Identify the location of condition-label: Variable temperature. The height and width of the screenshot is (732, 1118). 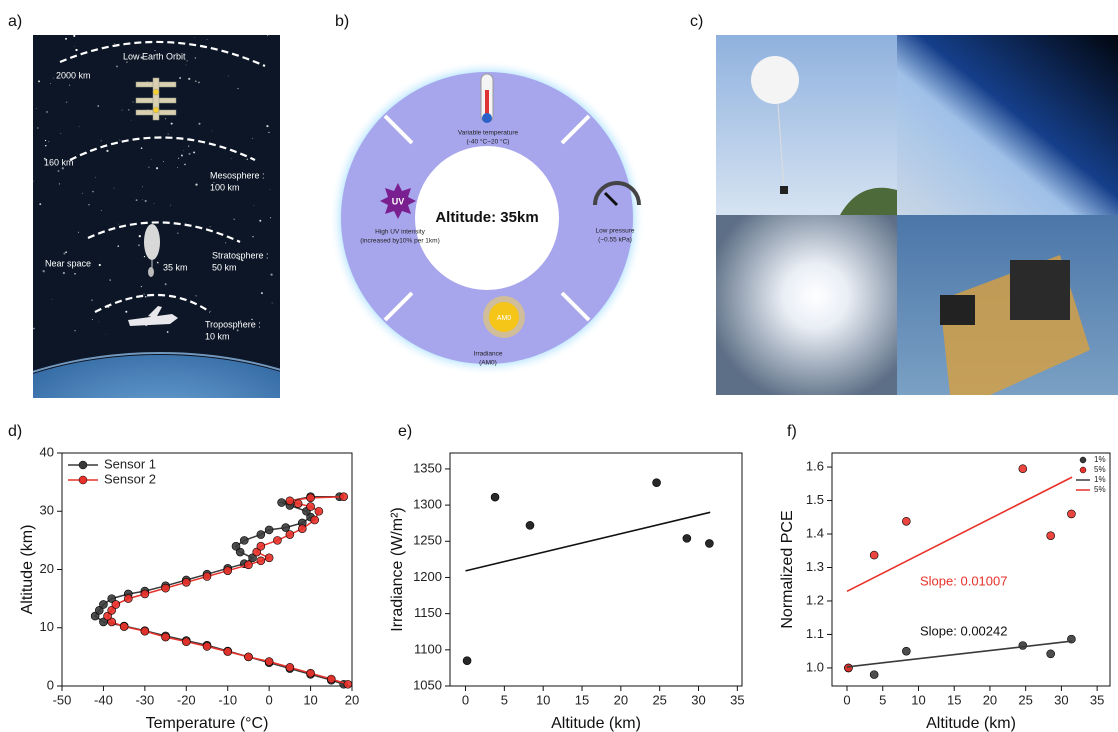
(488, 133).